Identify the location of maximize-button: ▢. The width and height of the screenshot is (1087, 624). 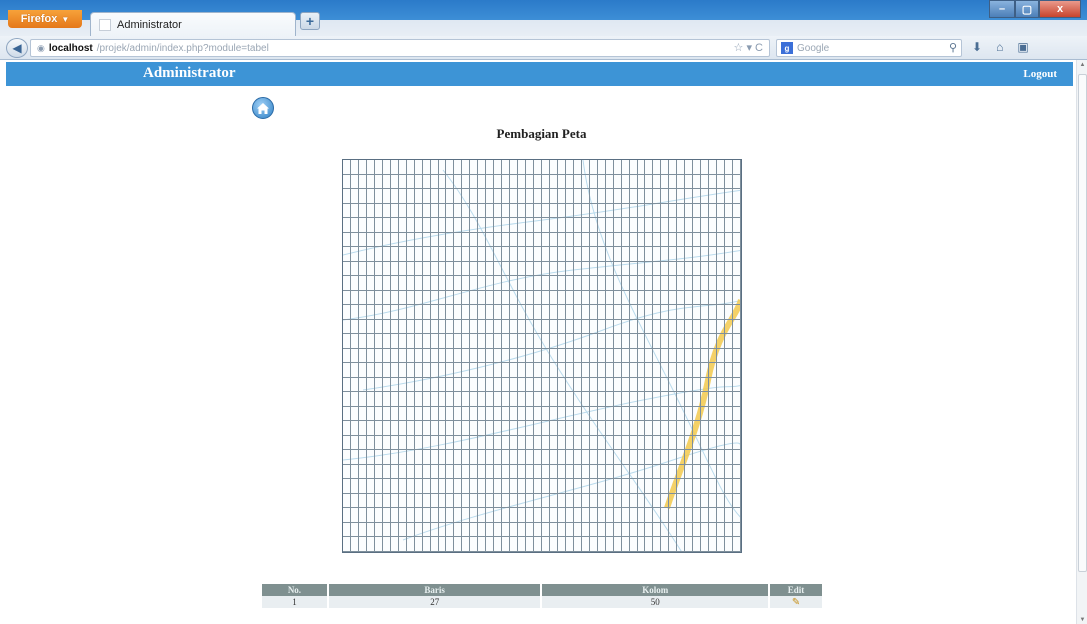
(1027, 9).